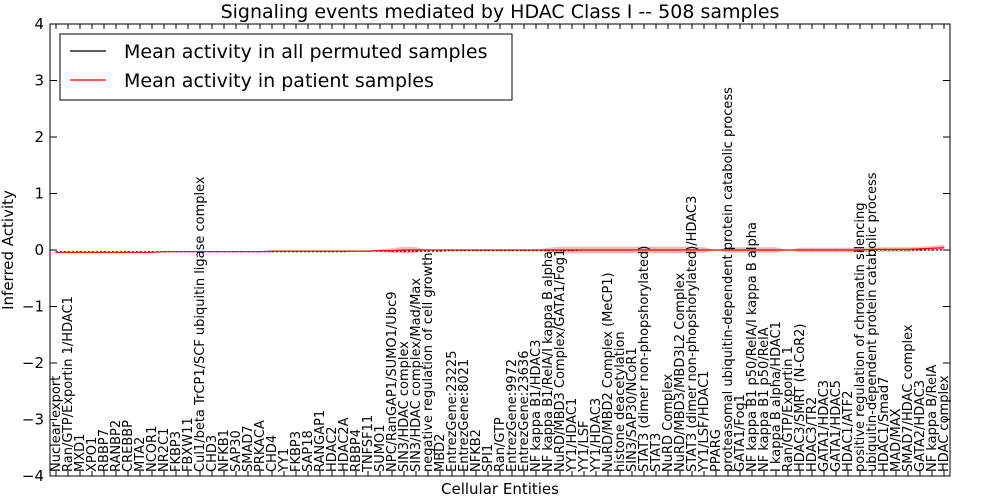 Image resolution: width=1000 pixels, height=500 pixels. Describe the element at coordinates (884, 424) in the screenshot. I see `category-label: HDAC1/Smad7` at that location.